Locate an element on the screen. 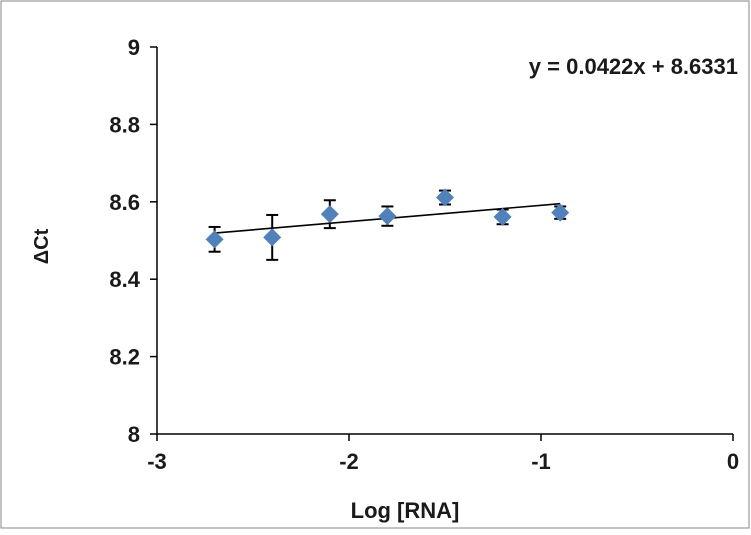  trendline-equation: y = 0.0422x + 8.6331 is located at coordinates (633, 66).